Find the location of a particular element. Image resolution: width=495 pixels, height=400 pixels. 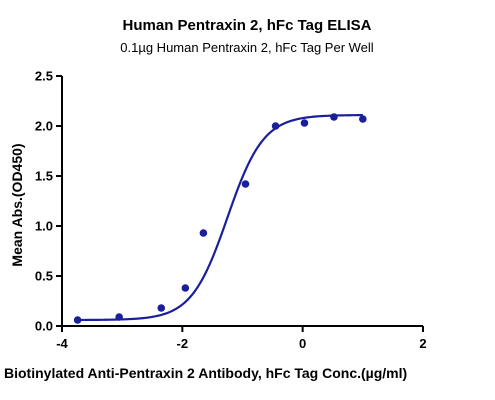

x-tick-label: 2 is located at coordinates (422, 343).